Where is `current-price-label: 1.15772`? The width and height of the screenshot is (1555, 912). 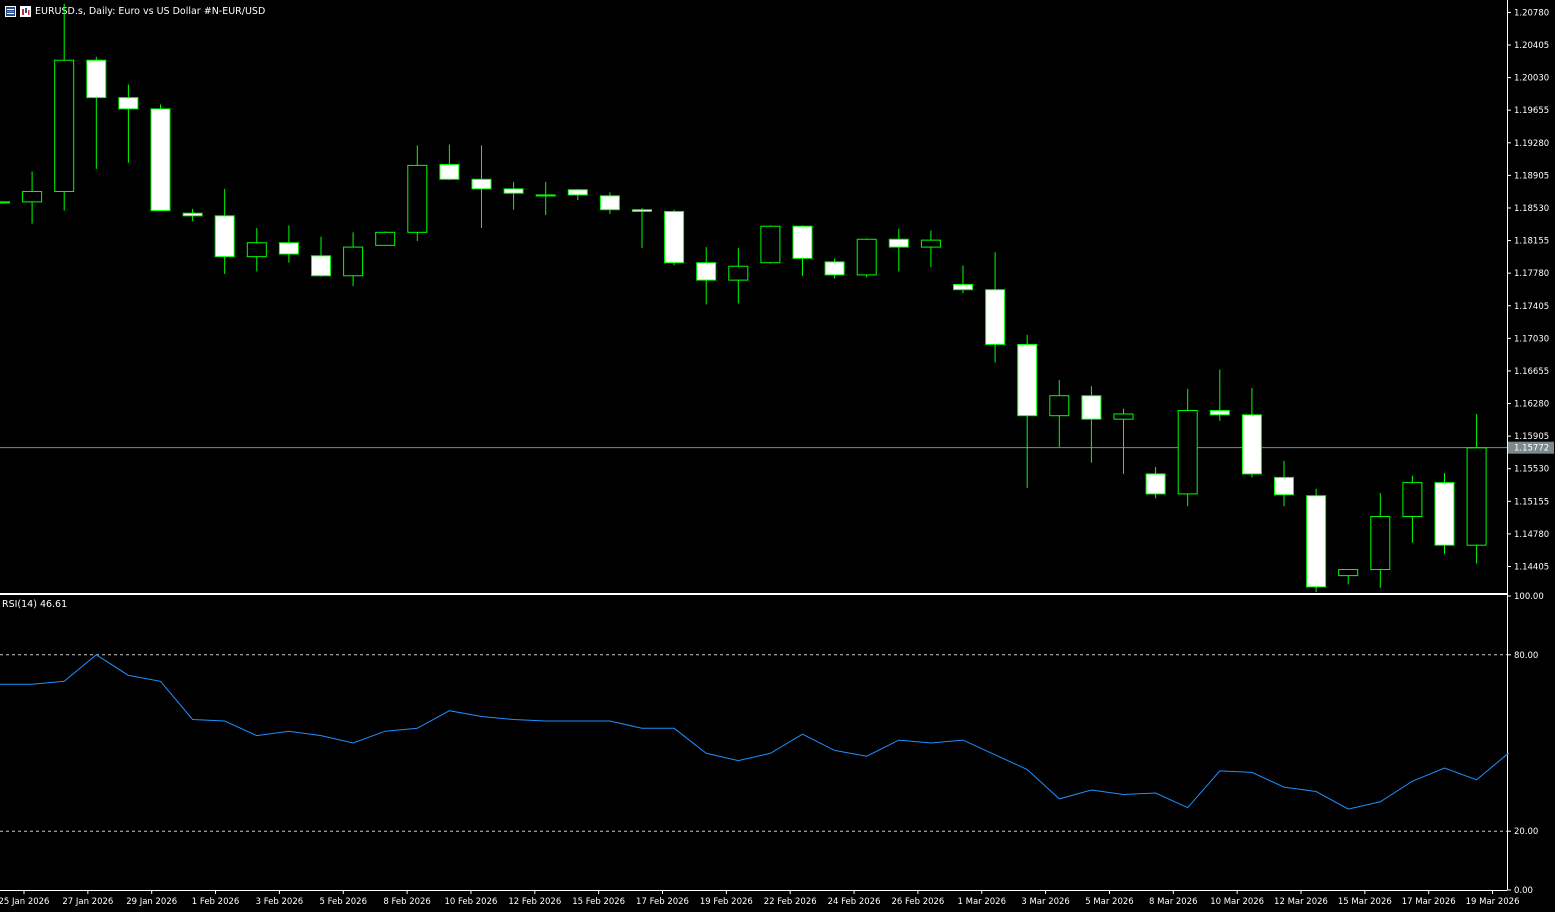 current-price-label: 1.15772 is located at coordinates (1531, 449).